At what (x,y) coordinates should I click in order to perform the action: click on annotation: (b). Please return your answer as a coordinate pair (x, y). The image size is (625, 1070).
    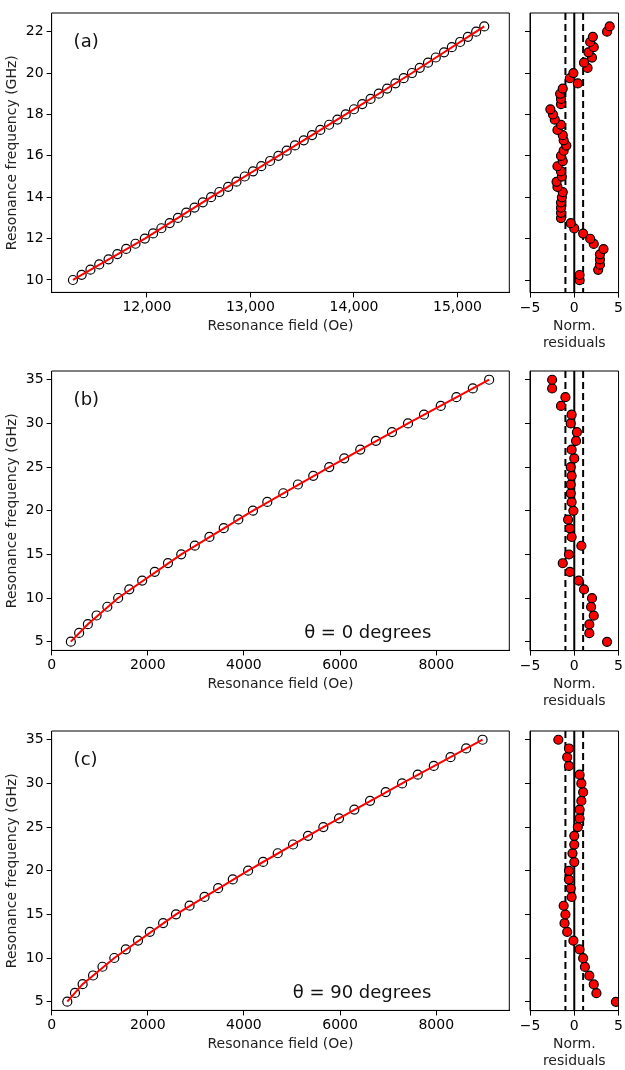
    Looking at the image, I should click on (86, 398).